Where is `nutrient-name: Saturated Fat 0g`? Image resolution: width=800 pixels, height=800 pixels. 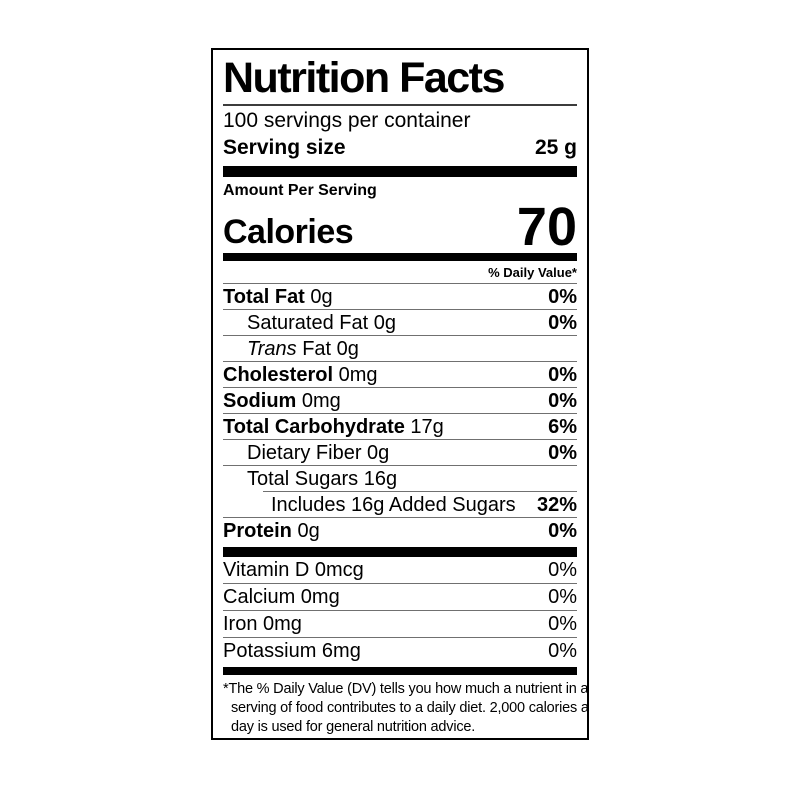 nutrient-name: Saturated Fat 0g is located at coordinates (321, 322).